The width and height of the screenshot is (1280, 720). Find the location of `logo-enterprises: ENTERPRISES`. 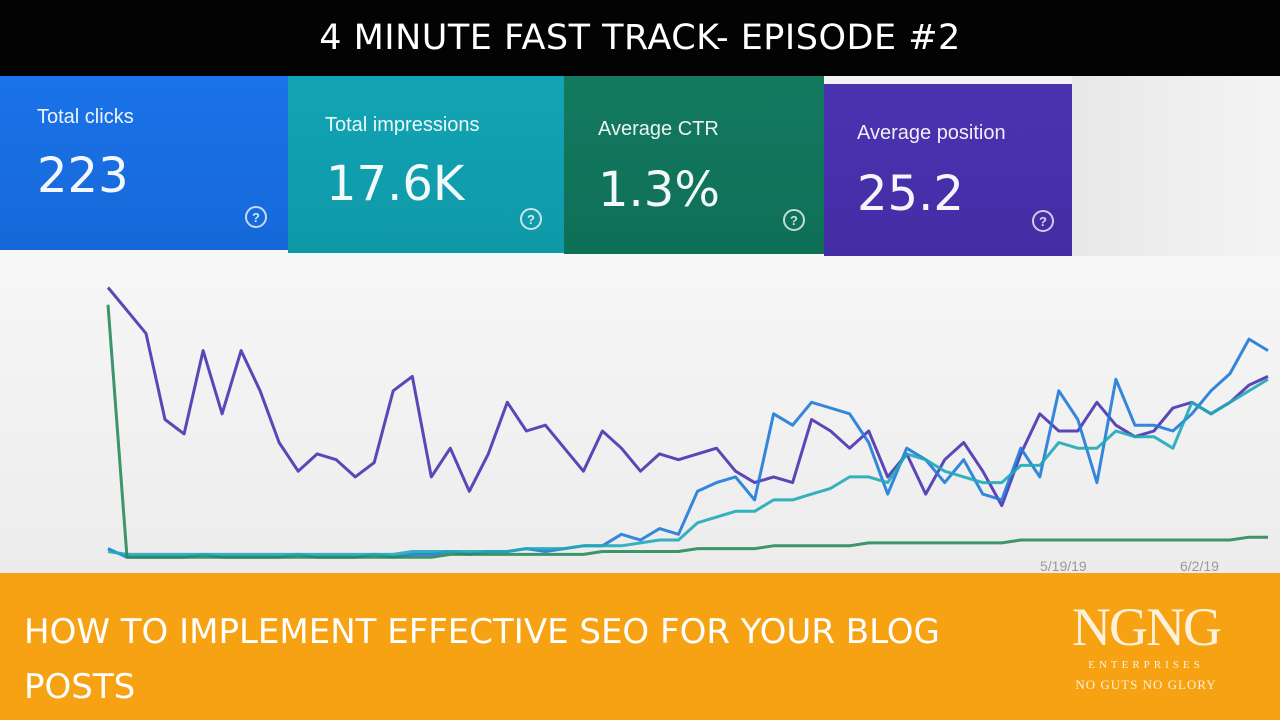

logo-enterprises: ENTERPRISES is located at coordinates (1146, 665).